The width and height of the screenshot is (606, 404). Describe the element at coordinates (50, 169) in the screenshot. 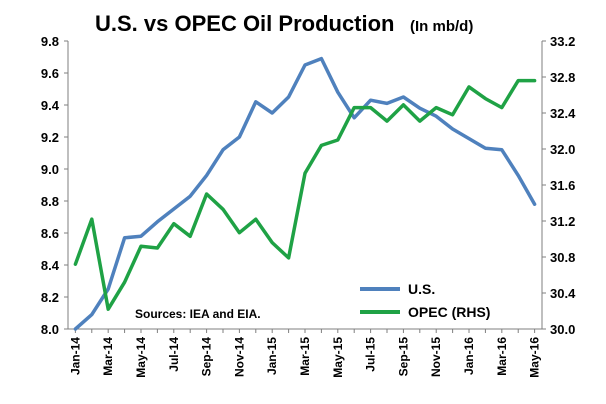

I see `y-left-tick-label: 9.0` at that location.